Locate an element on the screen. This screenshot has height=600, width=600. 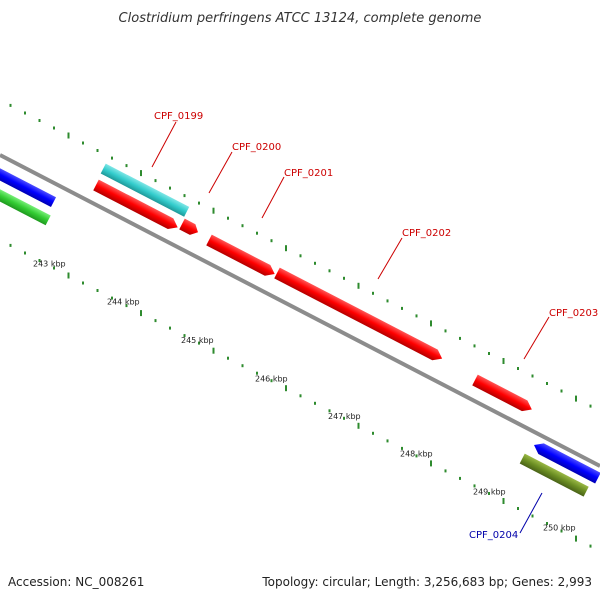
feature-cds-cpf0200 is located at coordinates (135, 204).